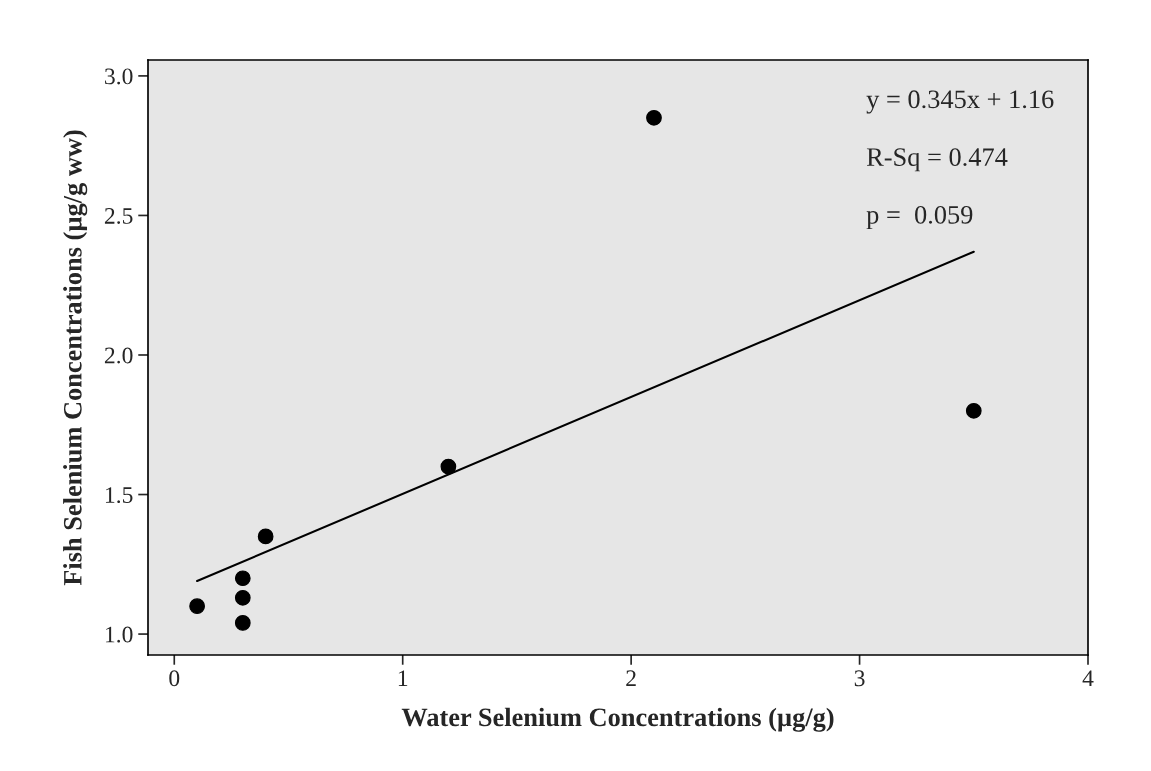 The width and height of the screenshot is (1151, 771). What do you see at coordinates (174, 678) in the screenshot?
I see `x-tick-label: 0` at bounding box center [174, 678].